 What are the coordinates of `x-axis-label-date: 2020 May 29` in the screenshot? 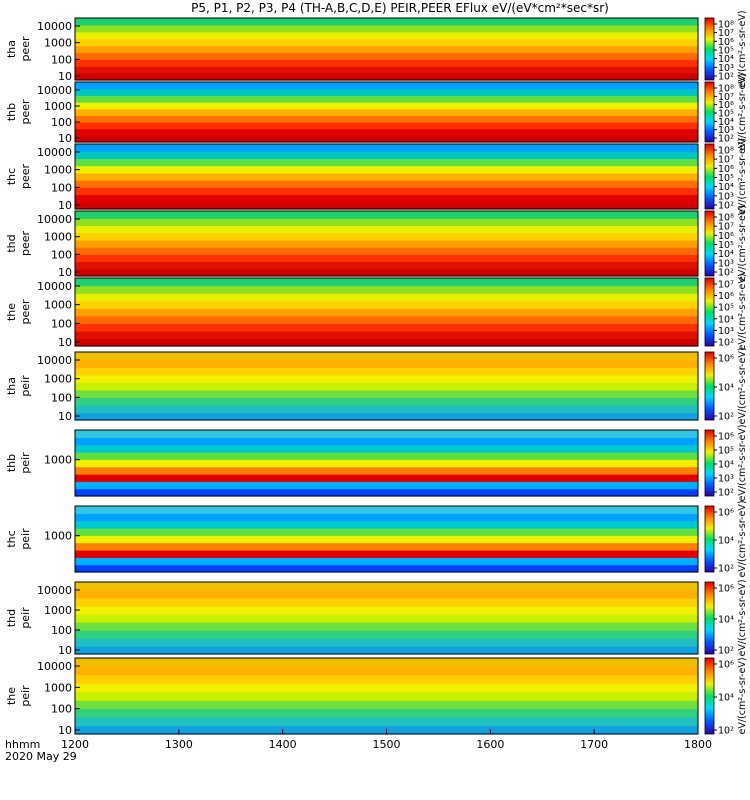 It's located at (41, 756).